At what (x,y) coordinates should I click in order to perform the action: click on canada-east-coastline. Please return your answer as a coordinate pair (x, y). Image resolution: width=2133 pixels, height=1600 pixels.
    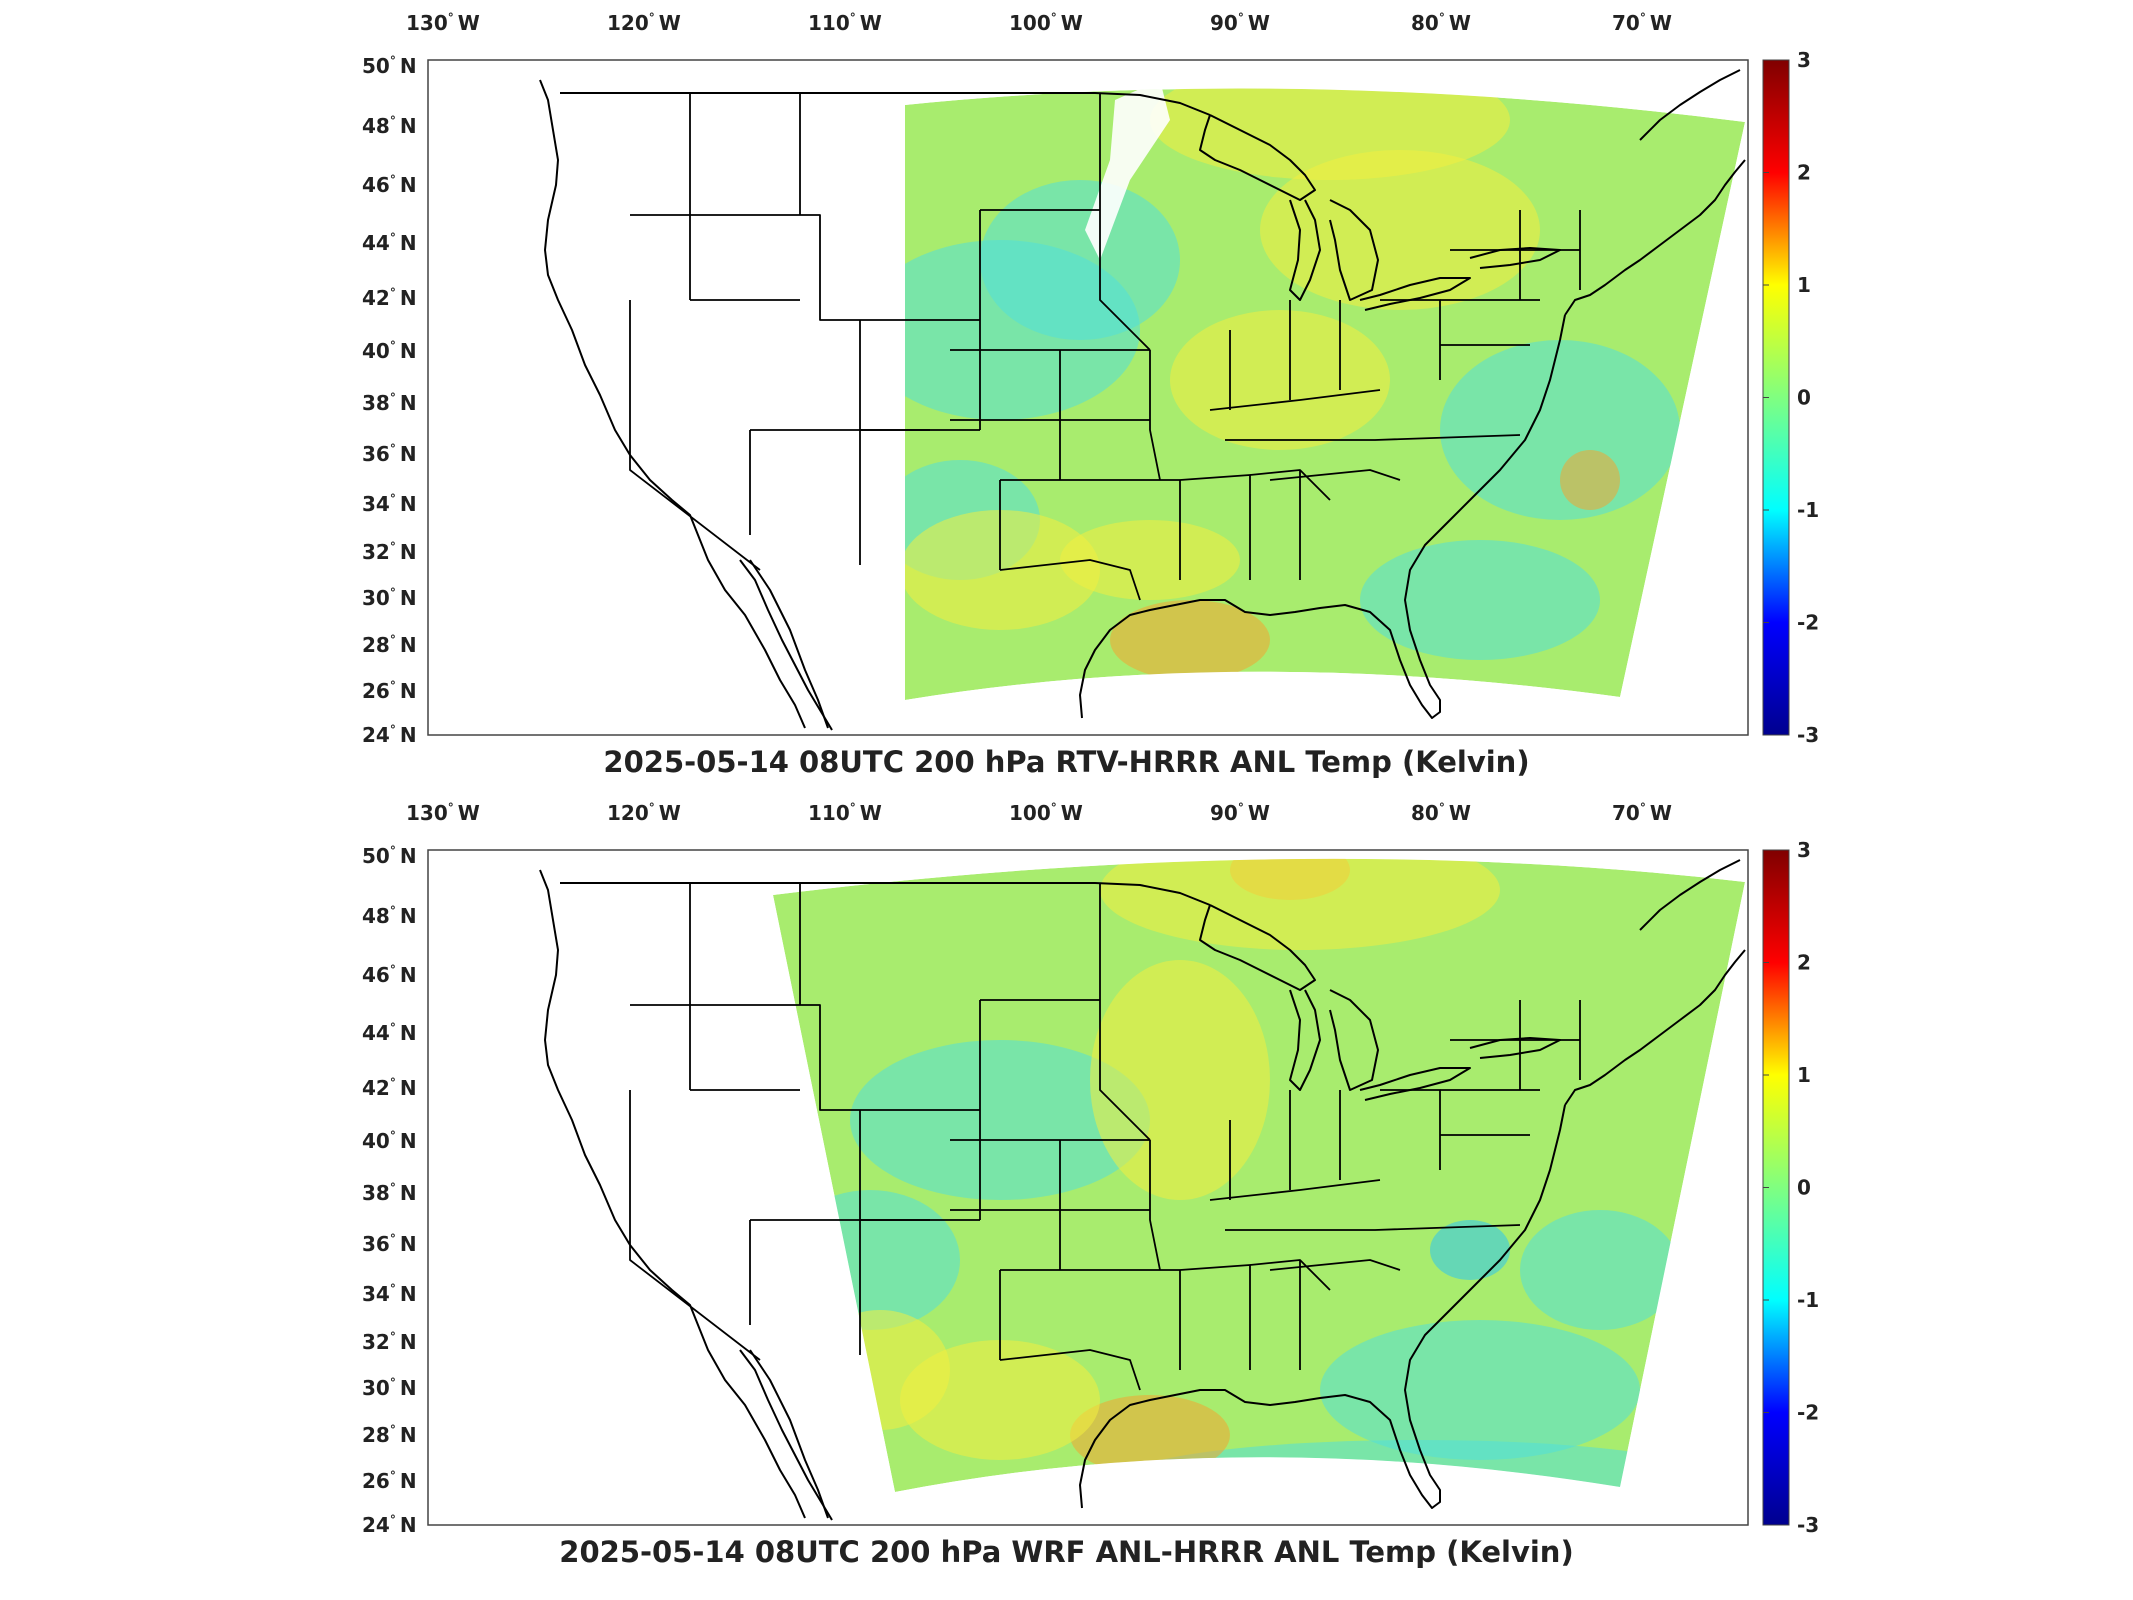
    Looking at the image, I should click on (1690, 895).